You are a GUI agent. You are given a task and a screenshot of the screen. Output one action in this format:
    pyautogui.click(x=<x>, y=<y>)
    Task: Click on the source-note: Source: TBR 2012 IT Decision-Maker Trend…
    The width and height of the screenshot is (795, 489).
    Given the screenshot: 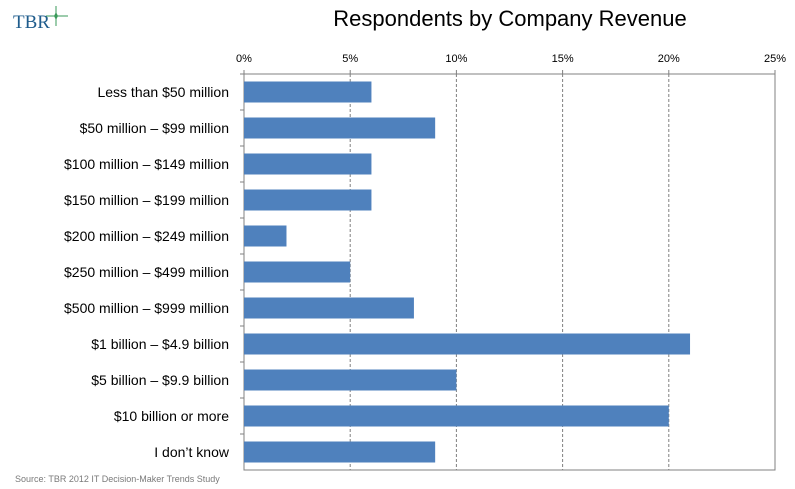 What is the action you would take?
    pyautogui.click(x=117, y=479)
    